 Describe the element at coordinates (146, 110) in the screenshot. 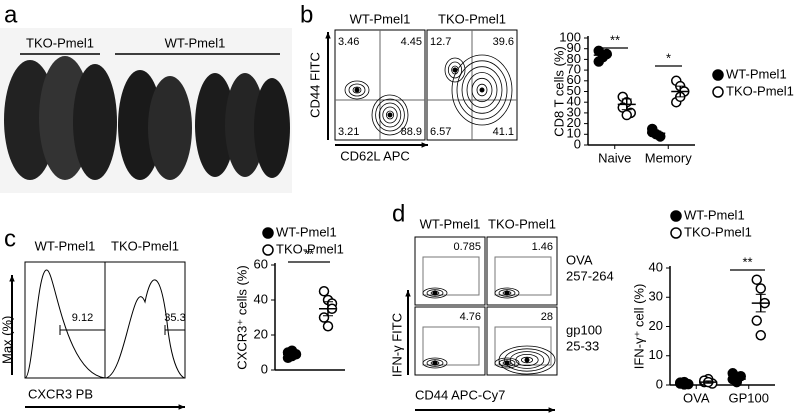

I see `photo: TKO-Pmel1 WT-Pmel1` at that location.